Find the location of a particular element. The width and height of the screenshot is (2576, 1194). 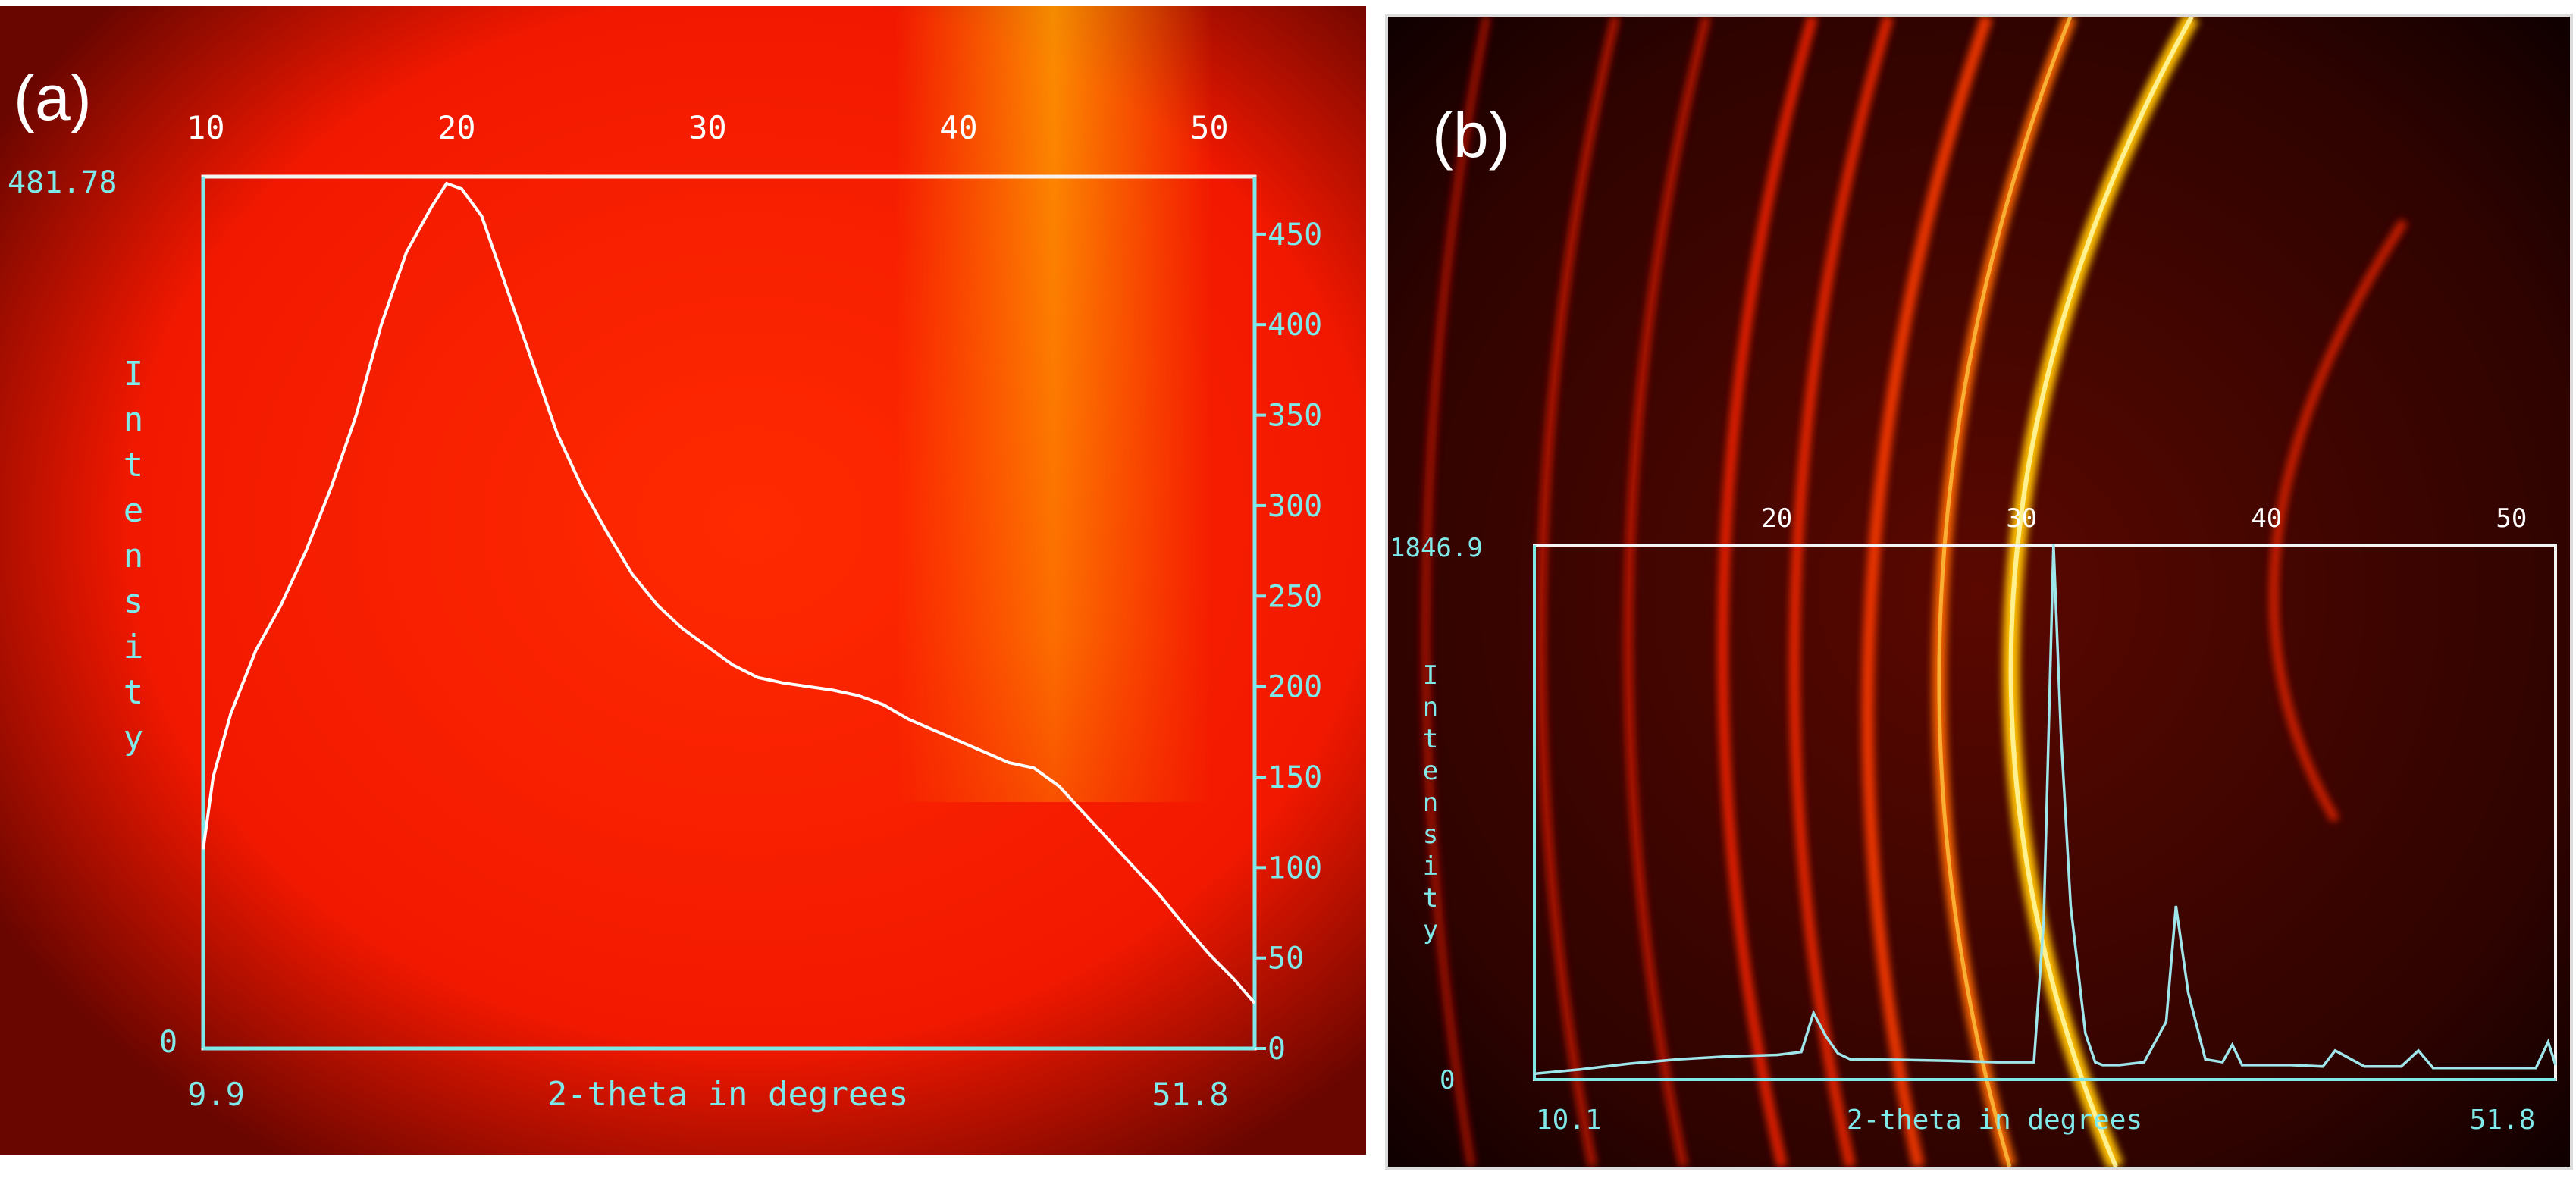

panel-a-right-tick-50: 50 is located at coordinates (1286, 959).